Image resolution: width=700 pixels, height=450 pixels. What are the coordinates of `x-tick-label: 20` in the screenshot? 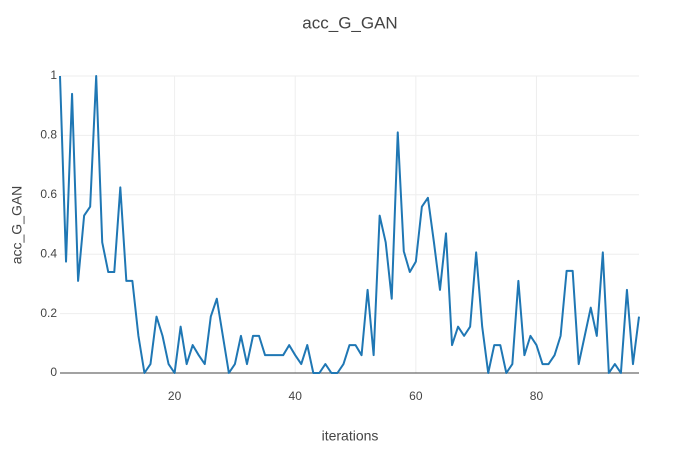 It's located at (175, 396).